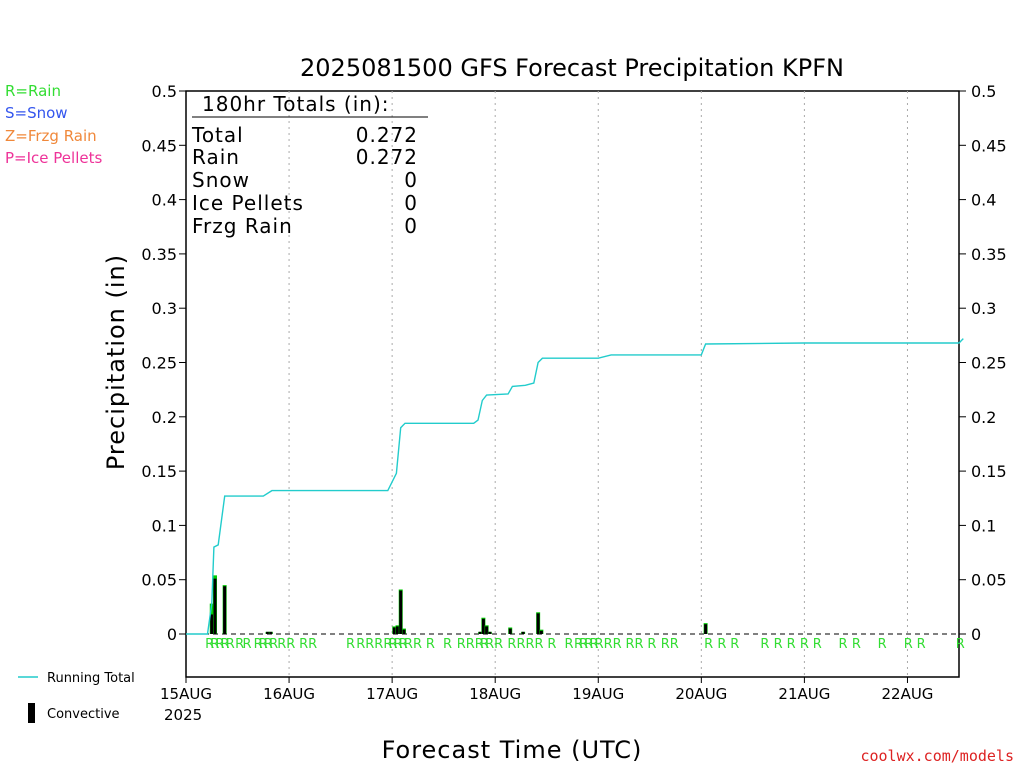  I want to click on y-tick-label: 0.3, so click(164, 308).